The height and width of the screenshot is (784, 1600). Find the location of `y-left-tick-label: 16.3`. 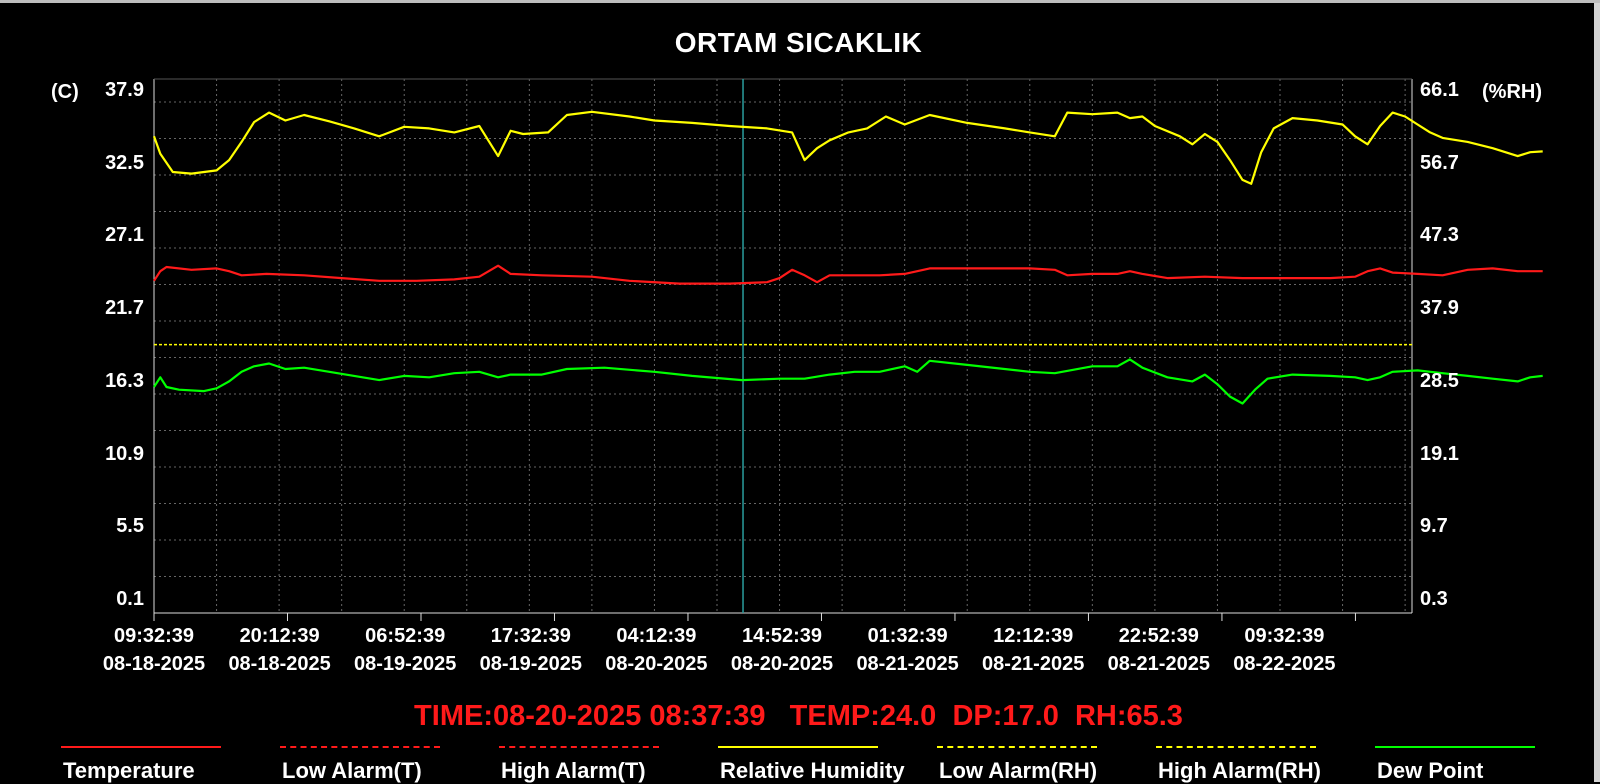

y-left-tick-label: 16.3 is located at coordinates (124, 380).